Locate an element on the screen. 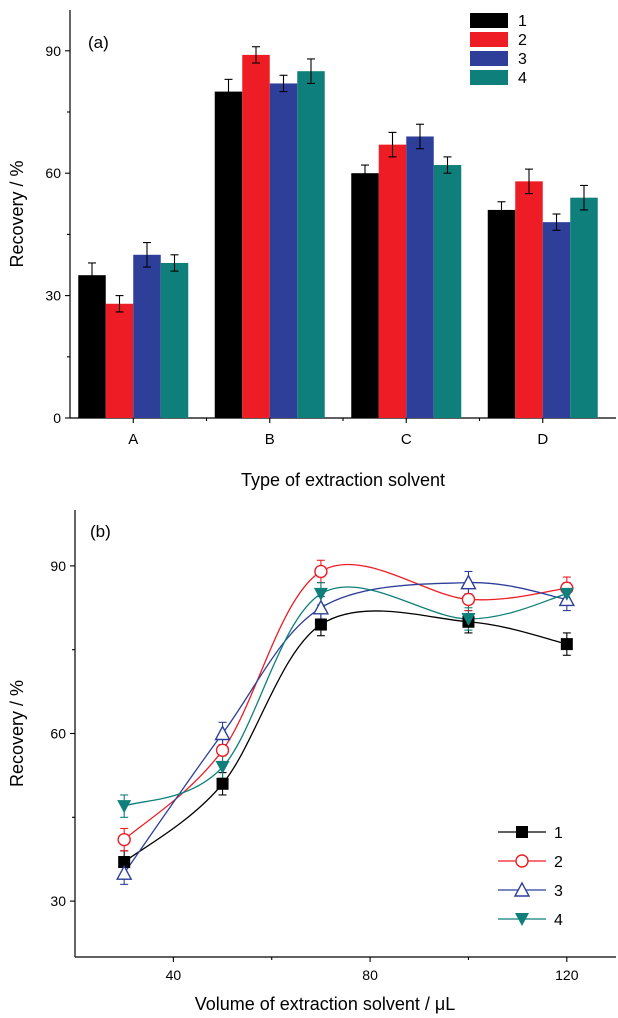 The height and width of the screenshot is (1018, 618). bar-series-1-D is located at coordinates (501, 313).